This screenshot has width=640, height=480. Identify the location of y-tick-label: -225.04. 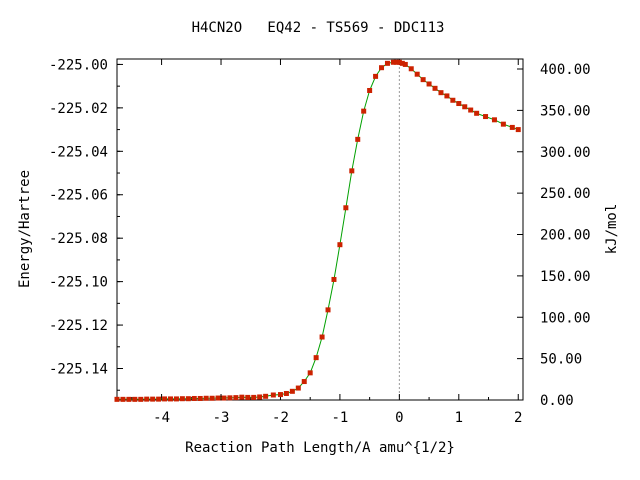
(78, 152).